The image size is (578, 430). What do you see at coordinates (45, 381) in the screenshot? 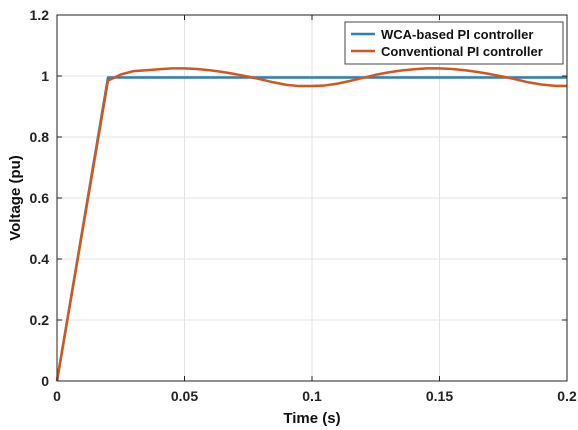
I see `y-tick-label: 0` at bounding box center [45, 381].